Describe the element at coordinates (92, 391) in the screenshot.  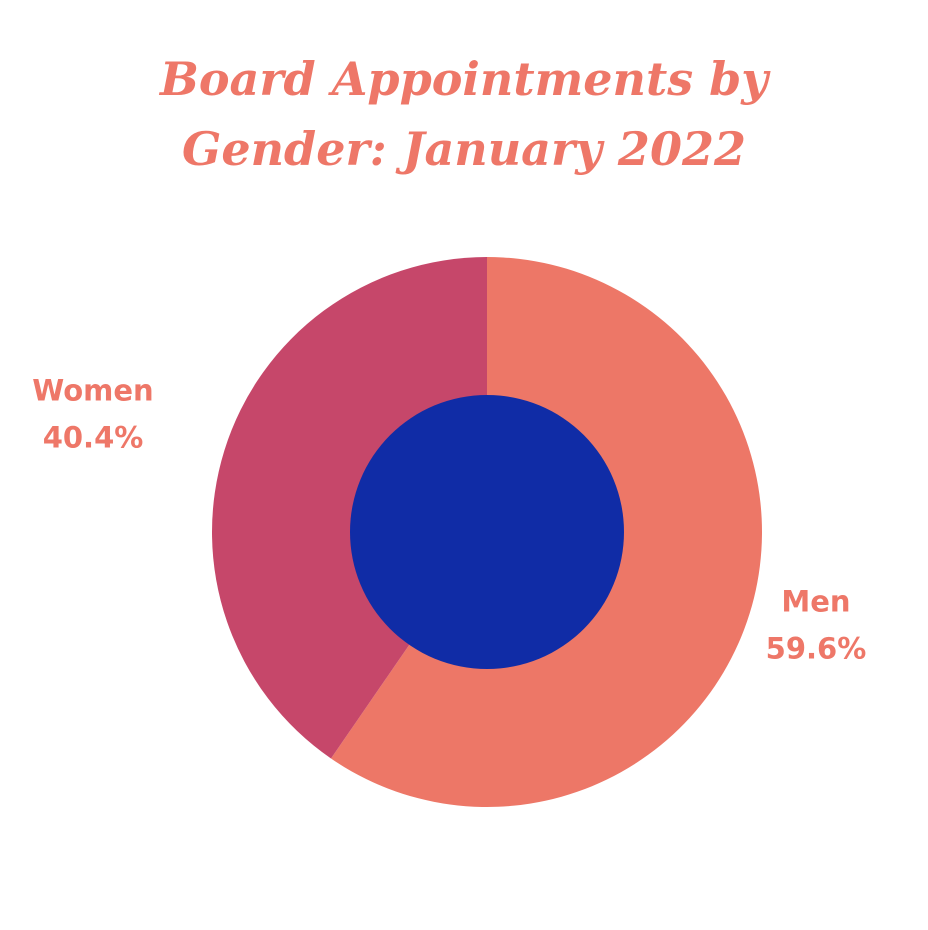
I see `slice-label: Women` at that location.